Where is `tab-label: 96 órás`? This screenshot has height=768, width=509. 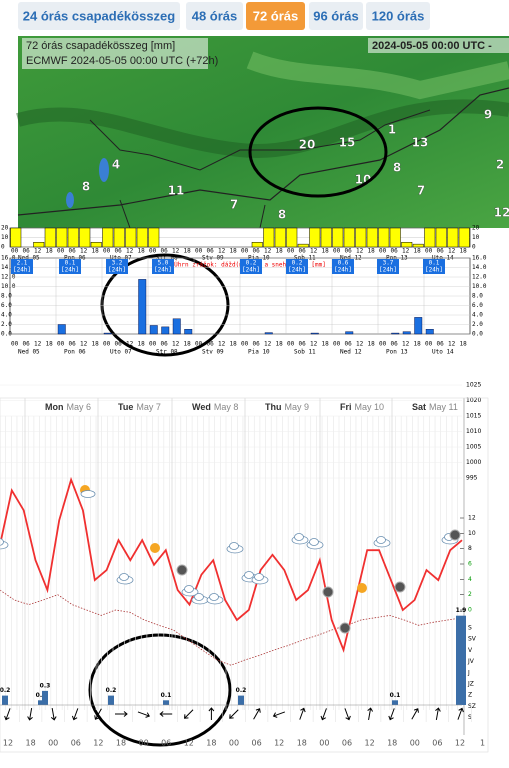
tab-label: 96 órás is located at coordinates (336, 15).